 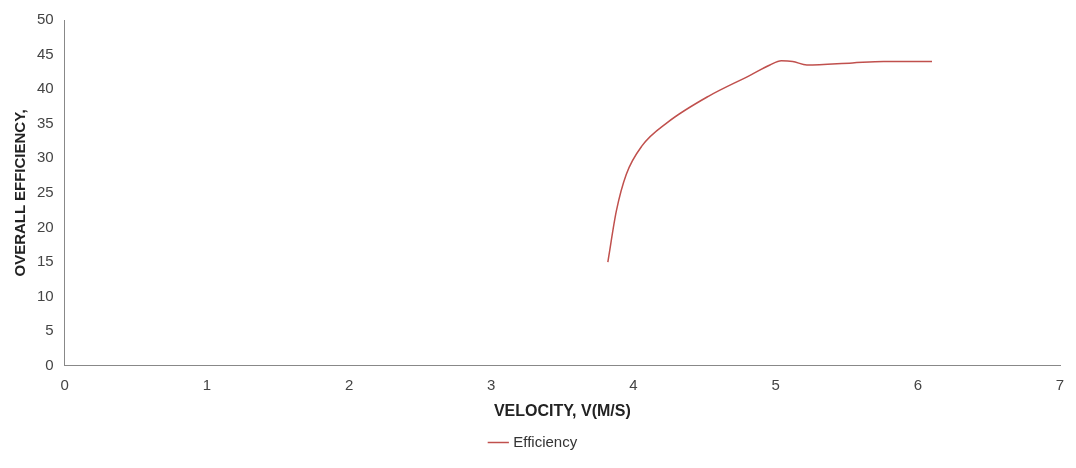 What do you see at coordinates (45, 122) in the screenshot?
I see `y-tick-label: 35` at bounding box center [45, 122].